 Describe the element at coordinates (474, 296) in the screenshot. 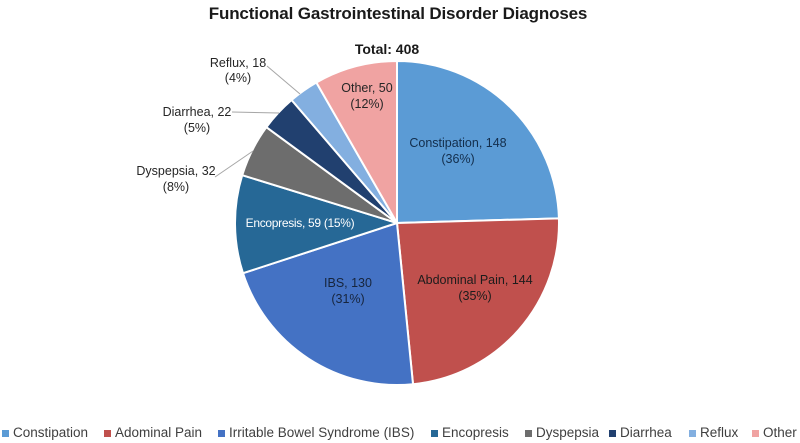

I see `svg-text: (35%)` at that location.